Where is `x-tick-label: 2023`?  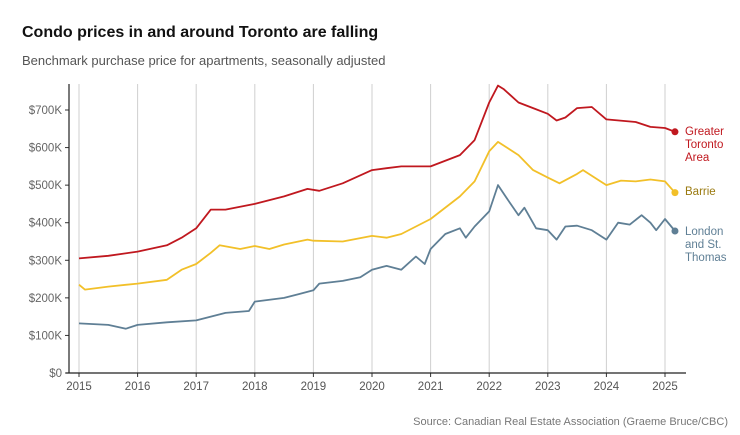 x-tick-label: 2023 is located at coordinates (548, 387).